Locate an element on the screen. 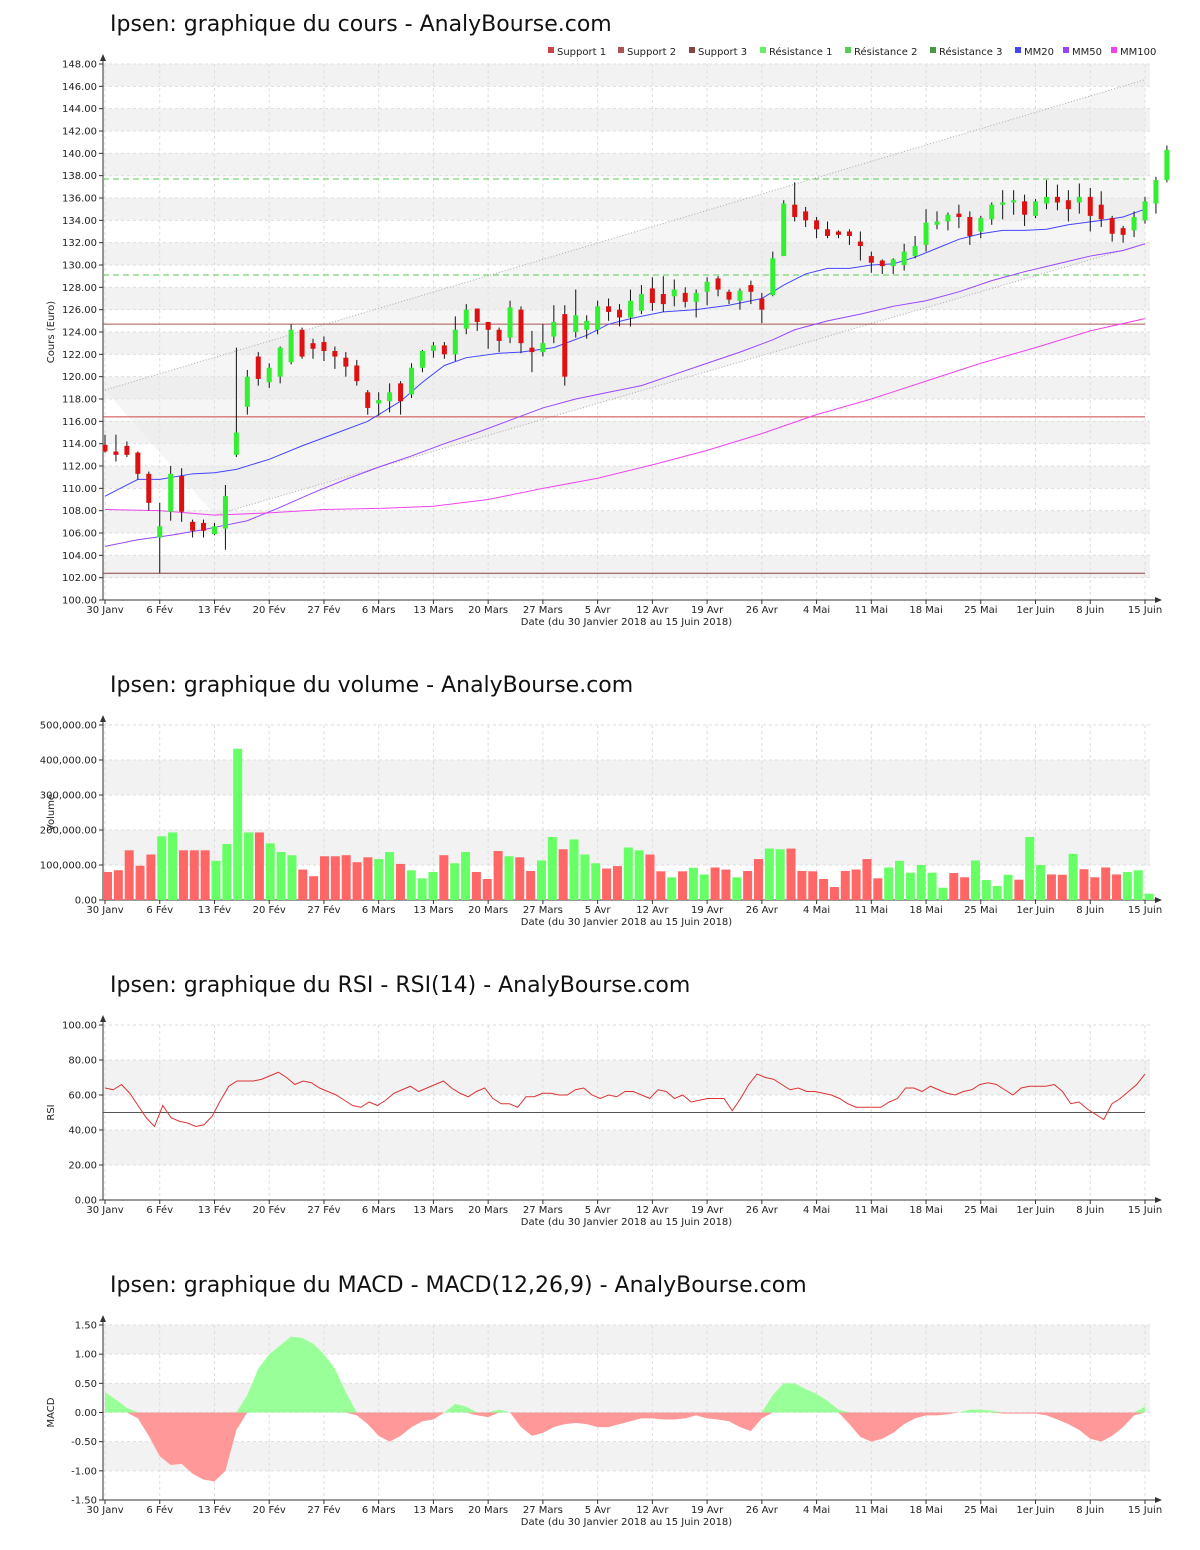 The height and width of the screenshot is (1550, 1200). rsi-xtick-label: 13 Fév is located at coordinates (214, 1210).